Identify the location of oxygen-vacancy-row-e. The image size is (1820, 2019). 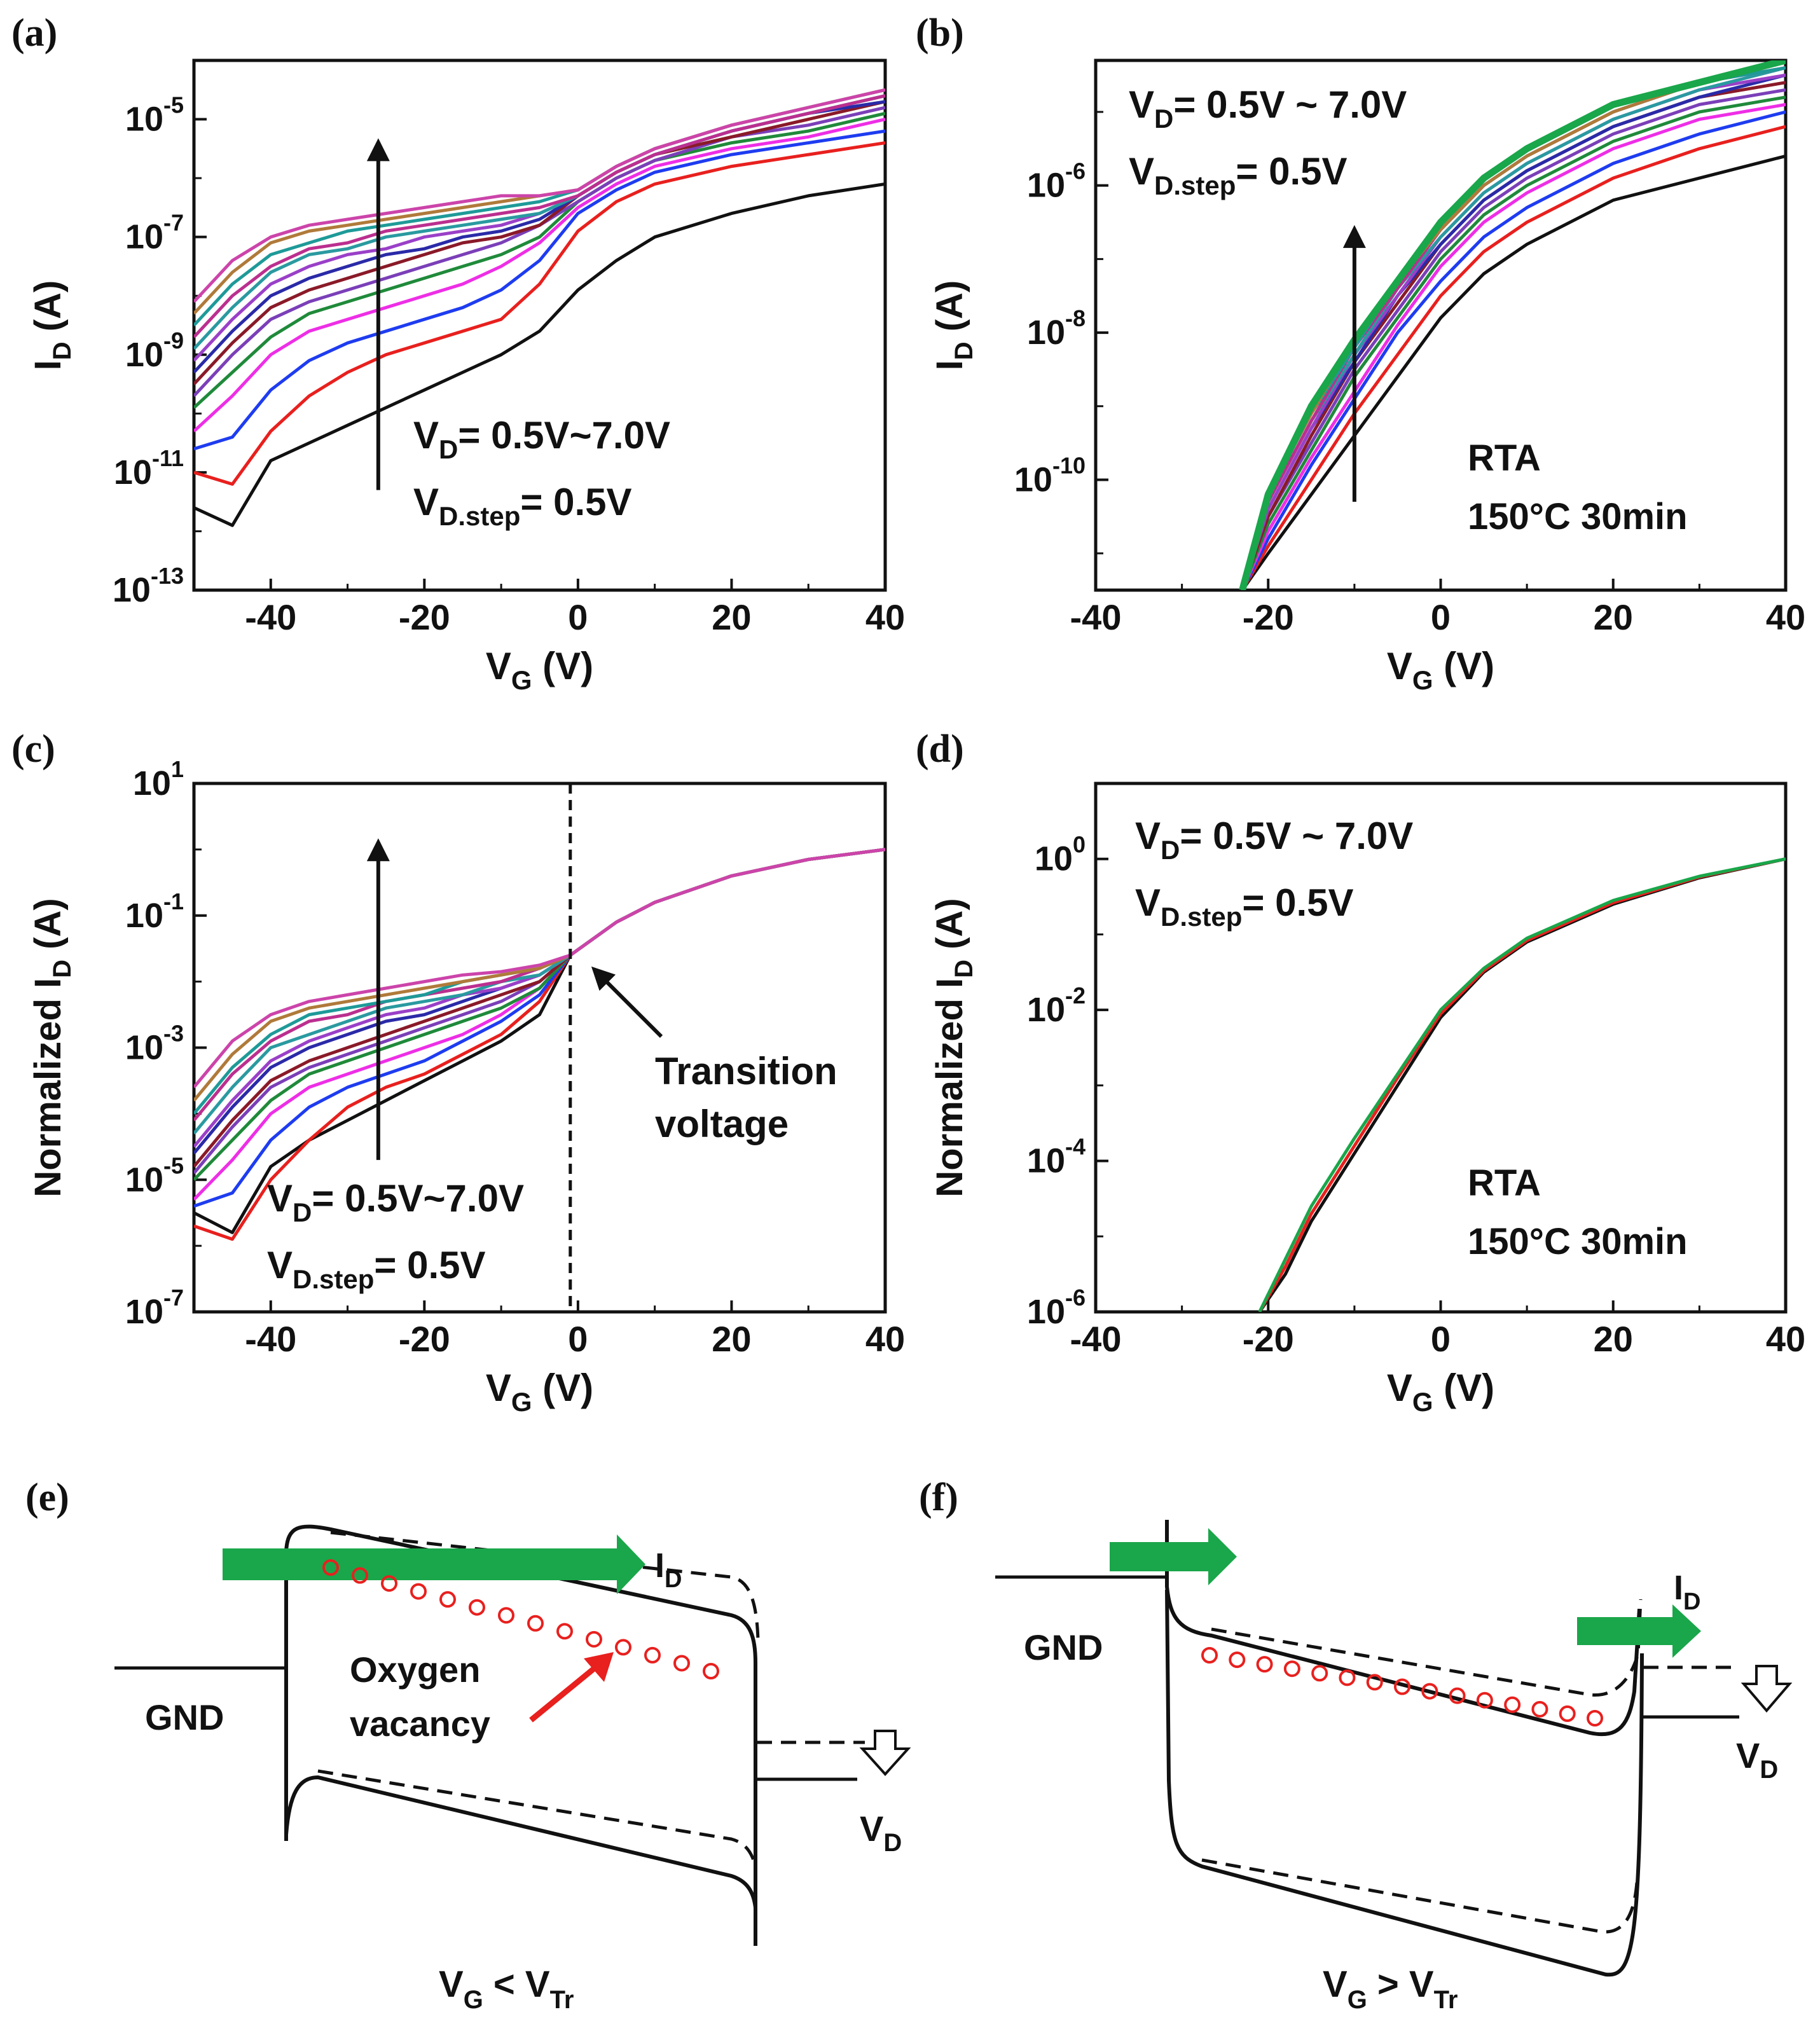
(520, 1619).